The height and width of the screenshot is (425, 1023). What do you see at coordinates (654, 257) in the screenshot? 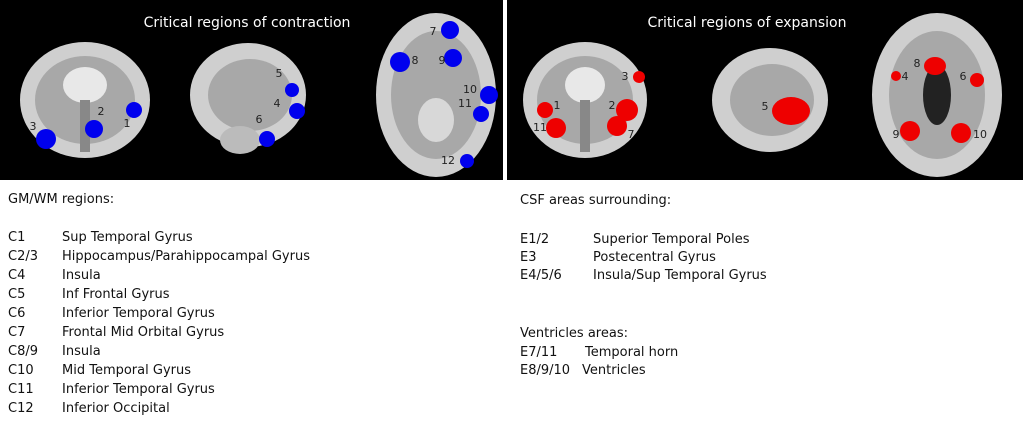
I see `region-name: Postecentral Gyrus` at bounding box center [654, 257].